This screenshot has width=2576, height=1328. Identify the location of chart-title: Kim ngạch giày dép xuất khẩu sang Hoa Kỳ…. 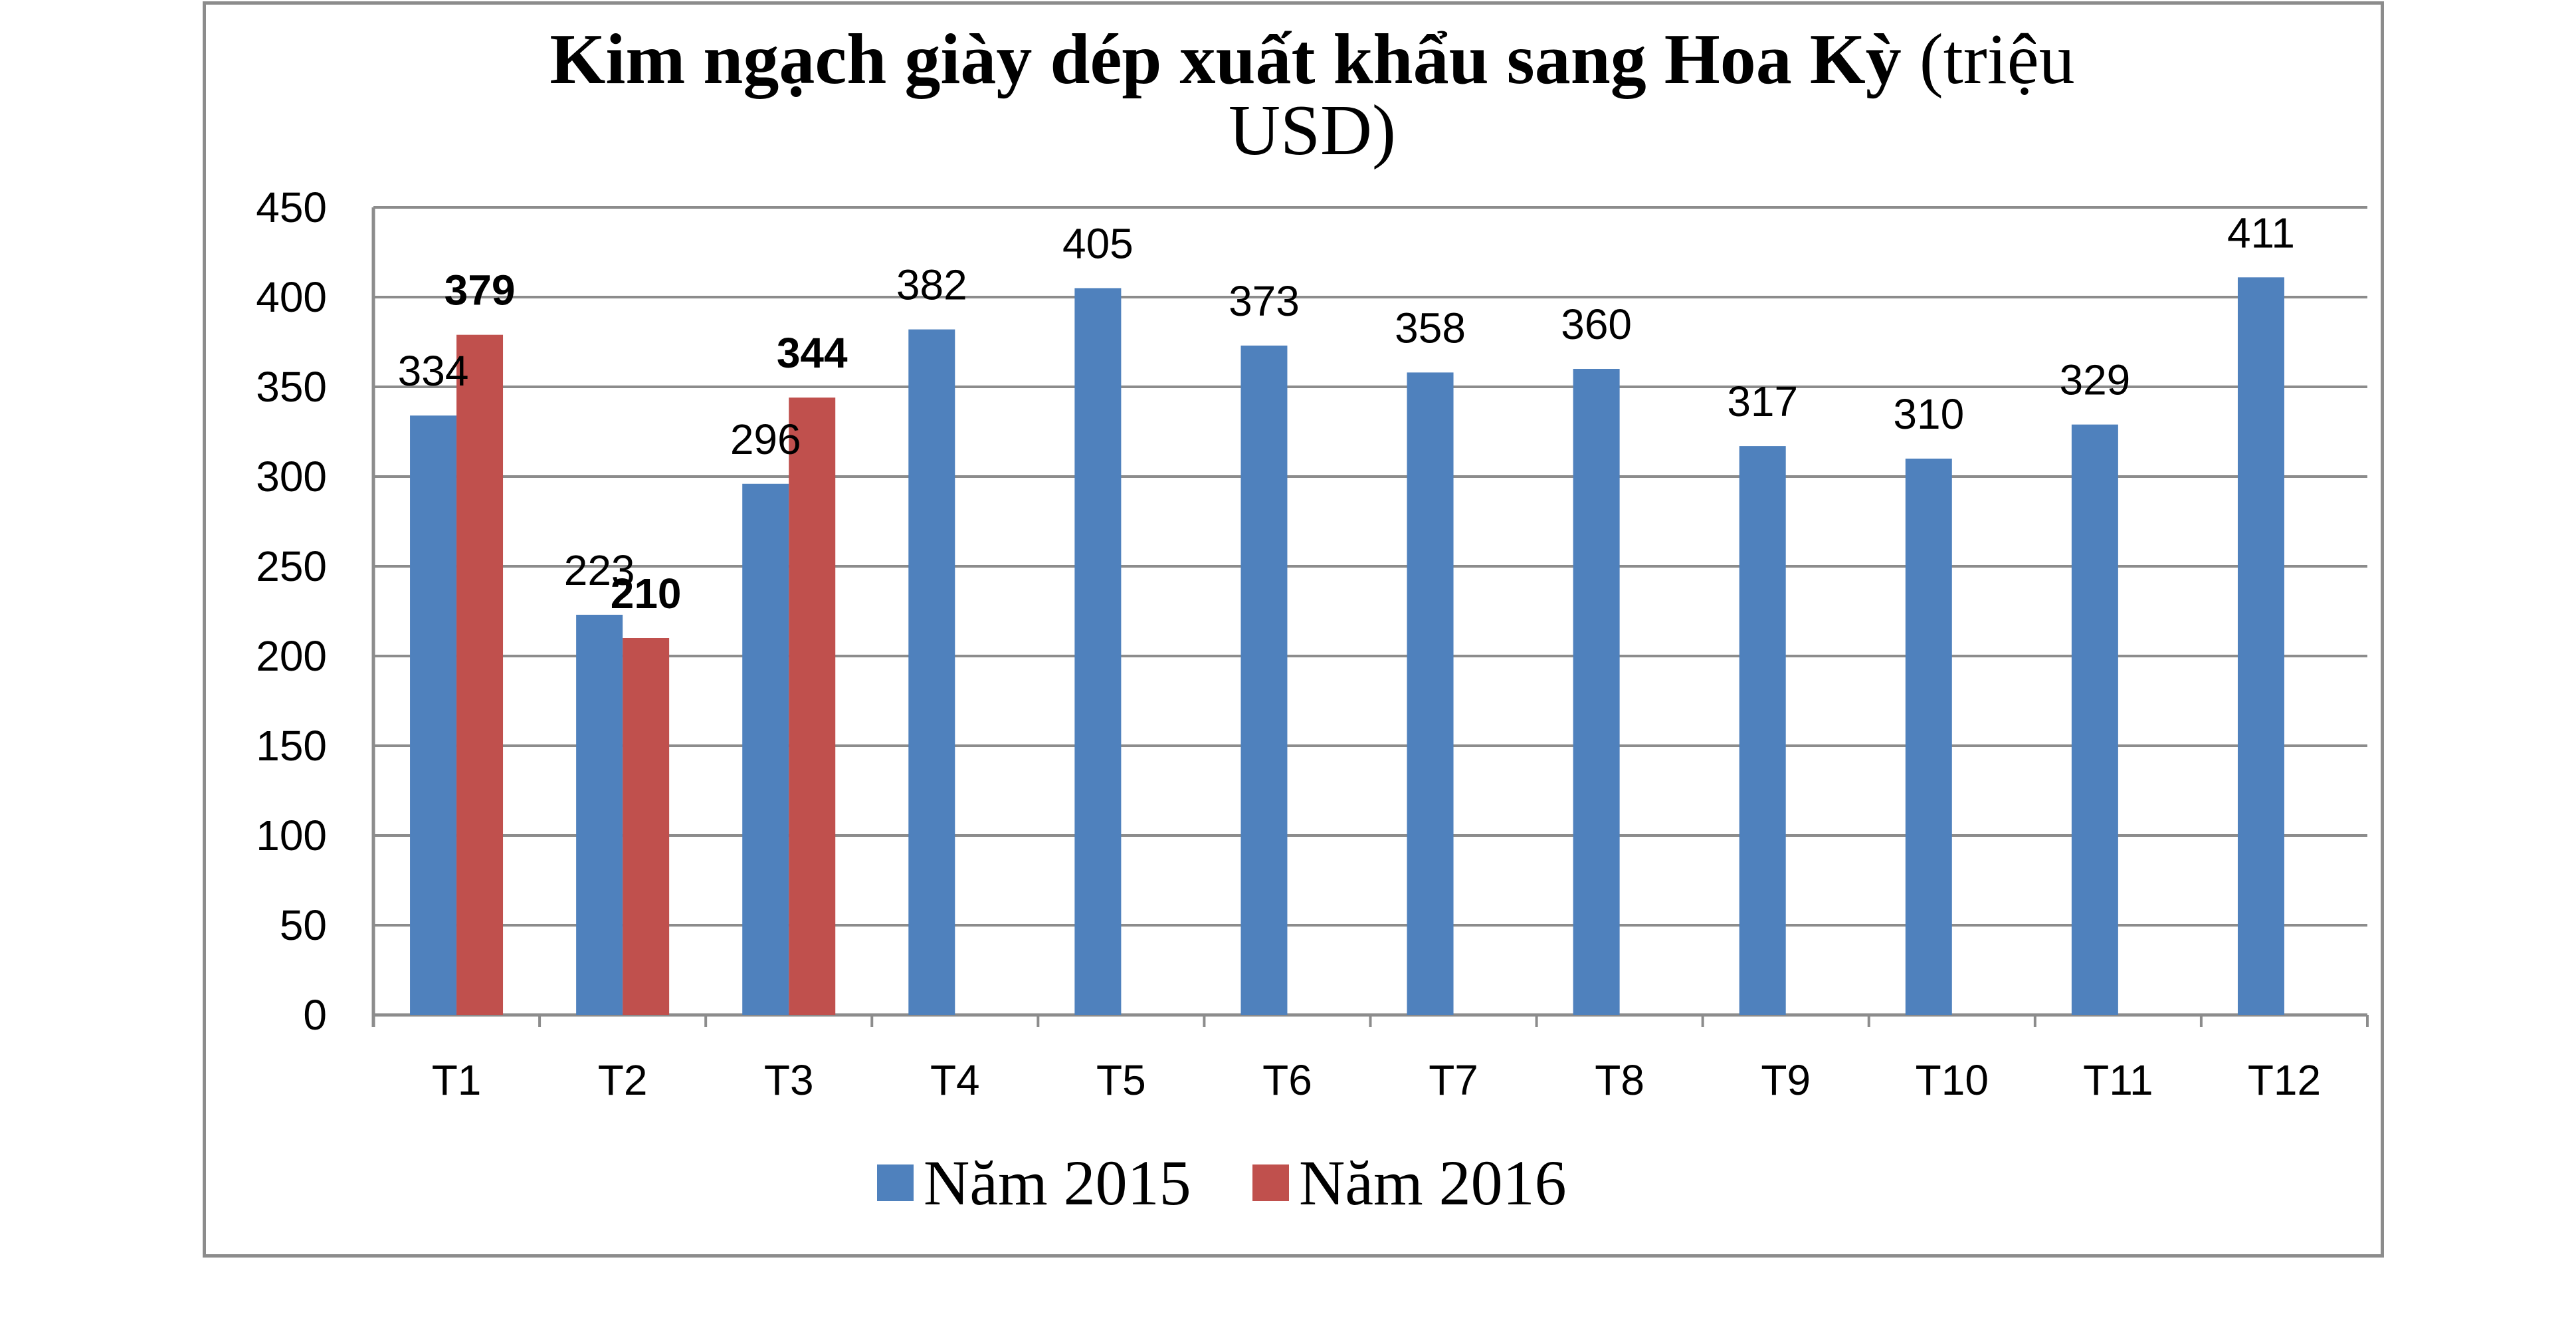
(1312, 95).